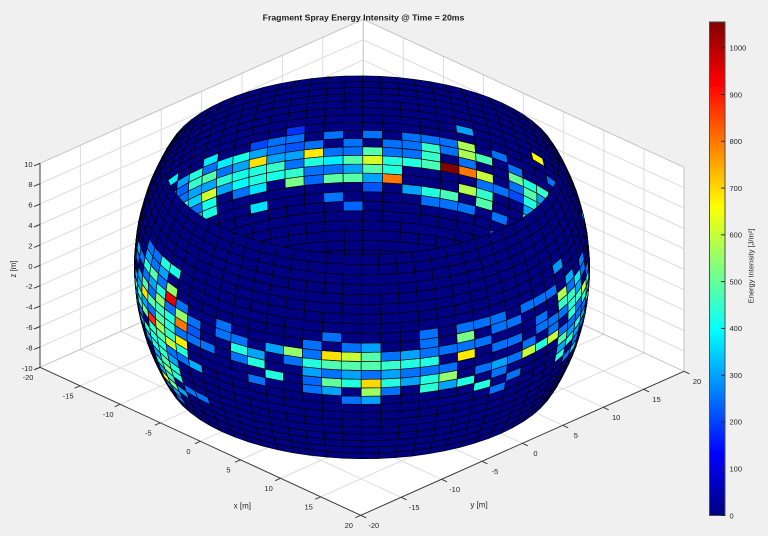 The height and width of the screenshot is (536, 768). What do you see at coordinates (736, 469) in the screenshot?
I see `svg-text: 100` at bounding box center [736, 469].